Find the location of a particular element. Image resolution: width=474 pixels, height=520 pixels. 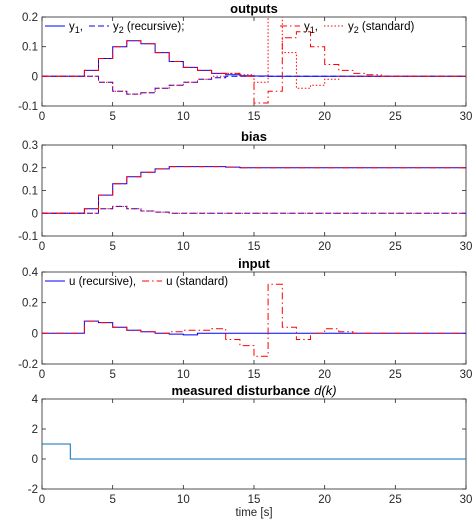

legend-label: u (standard) is located at coordinates (197, 282).